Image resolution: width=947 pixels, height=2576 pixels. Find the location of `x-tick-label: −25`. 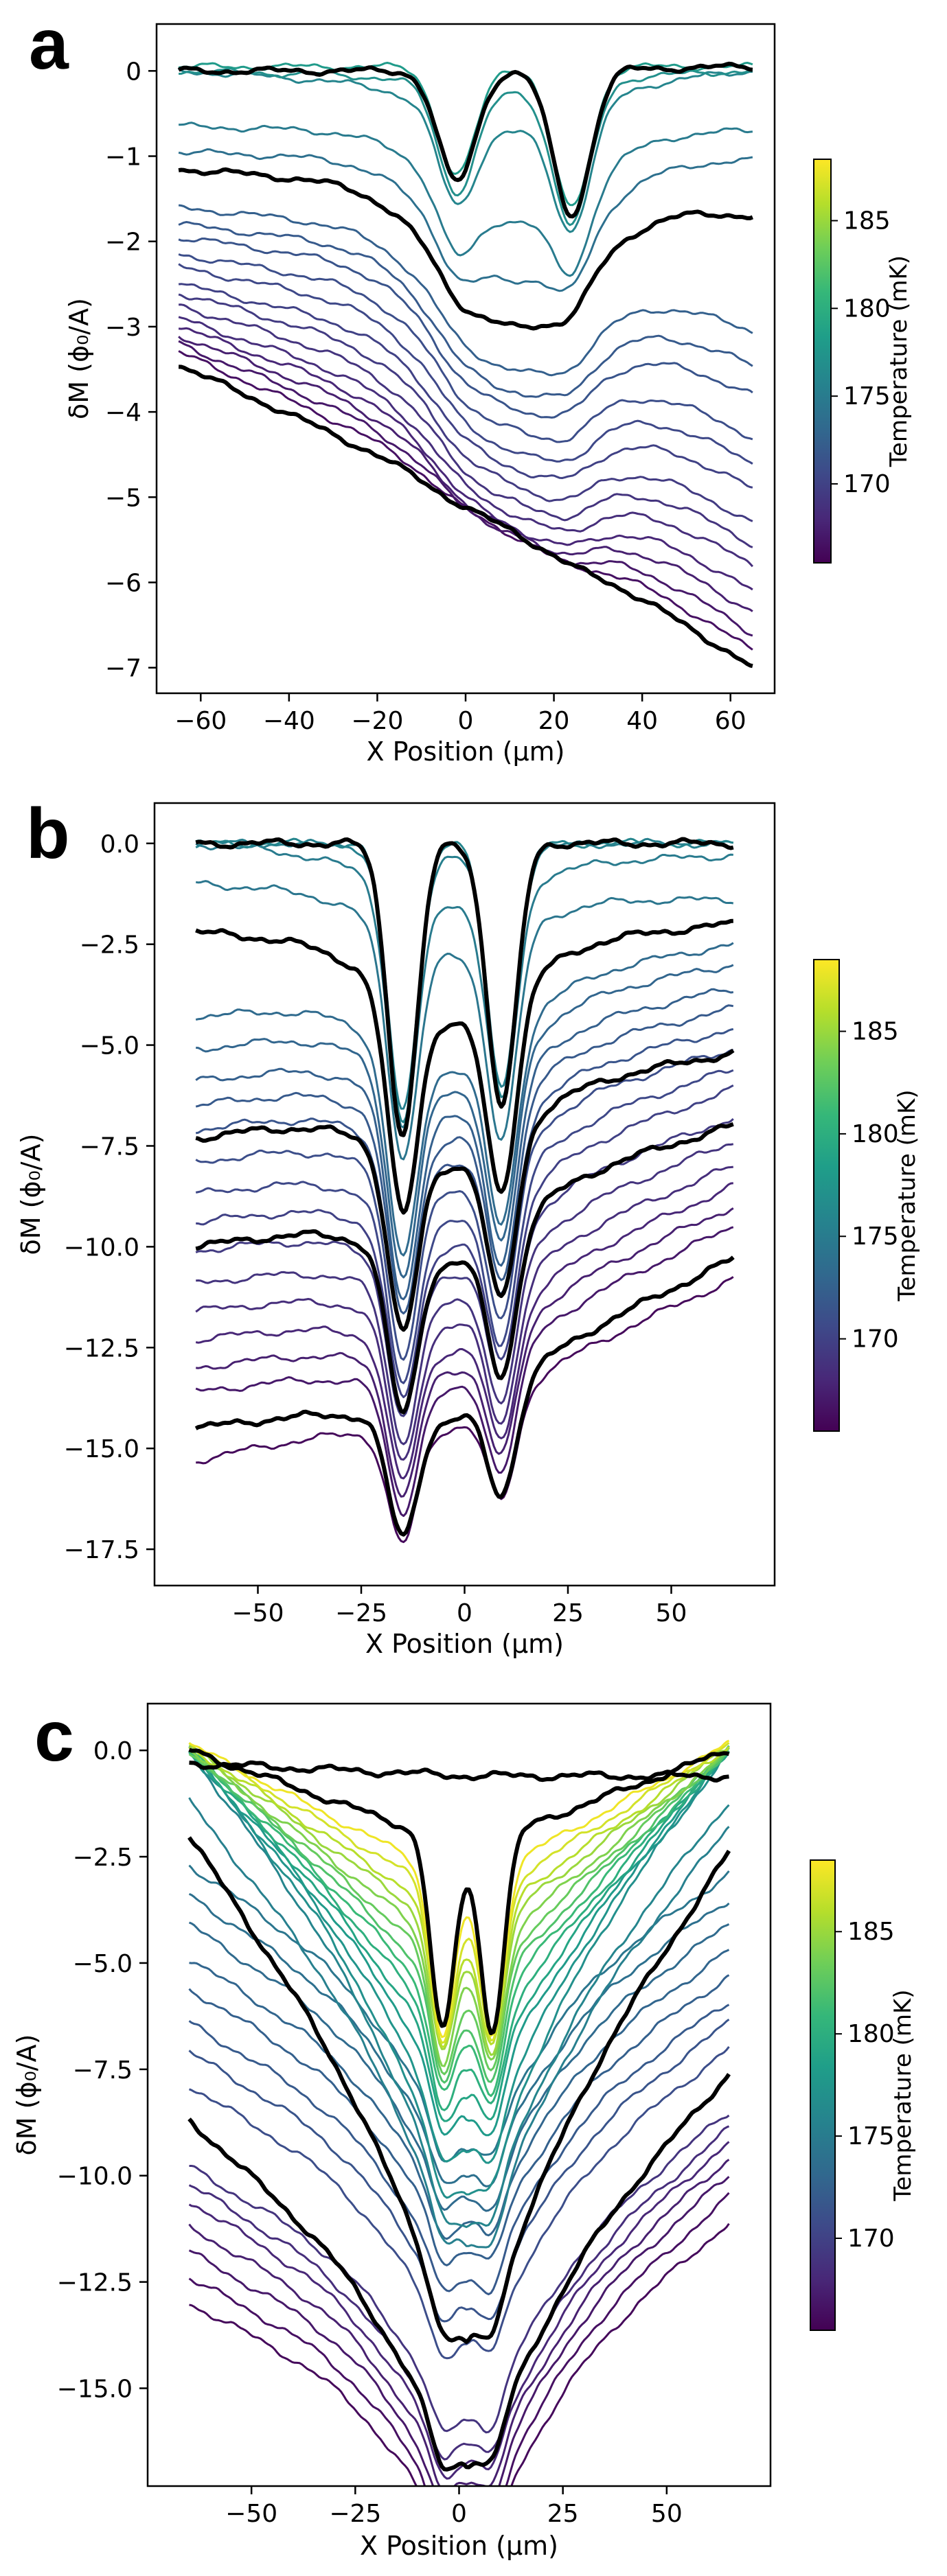

x-tick-label: −25 is located at coordinates (361, 1613).